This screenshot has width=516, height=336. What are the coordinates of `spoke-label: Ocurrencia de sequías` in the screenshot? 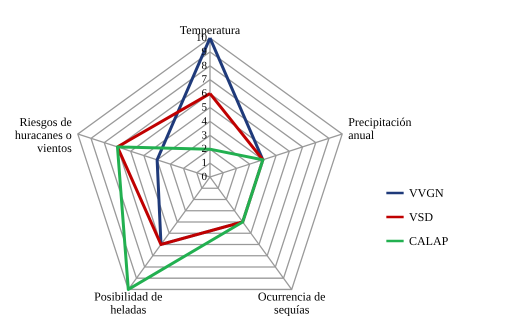 It's located at (292, 302).